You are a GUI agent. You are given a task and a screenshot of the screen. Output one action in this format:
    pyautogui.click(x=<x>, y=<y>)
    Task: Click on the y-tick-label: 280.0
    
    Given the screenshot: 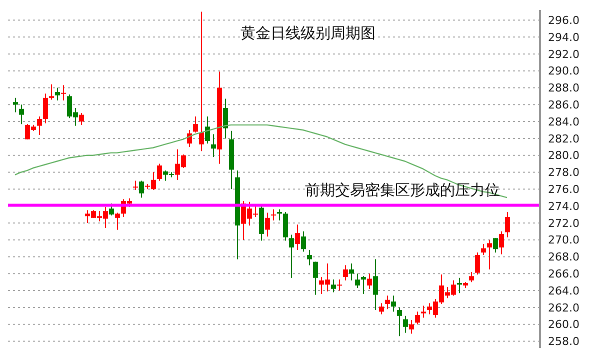 What is the action you would take?
    pyautogui.click(x=564, y=155)
    